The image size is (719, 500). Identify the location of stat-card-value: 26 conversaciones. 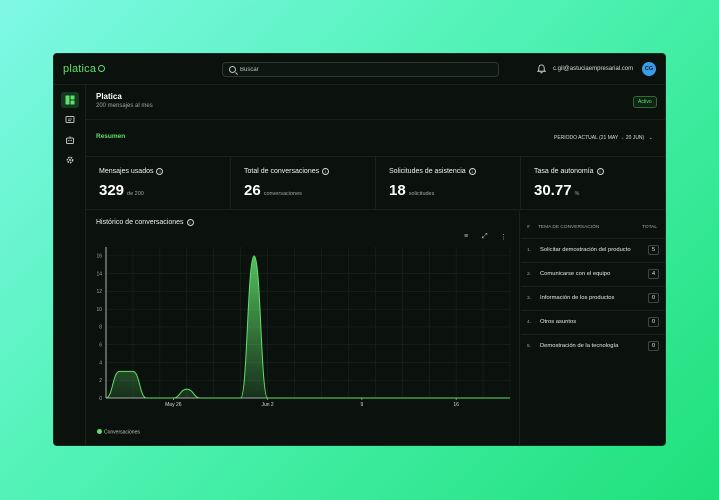
(273, 190).